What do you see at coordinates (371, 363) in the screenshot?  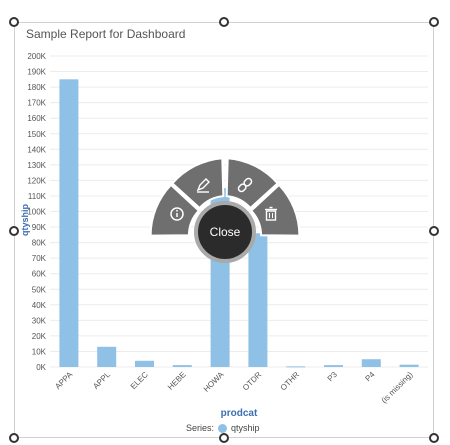 I see `bar-p4` at bounding box center [371, 363].